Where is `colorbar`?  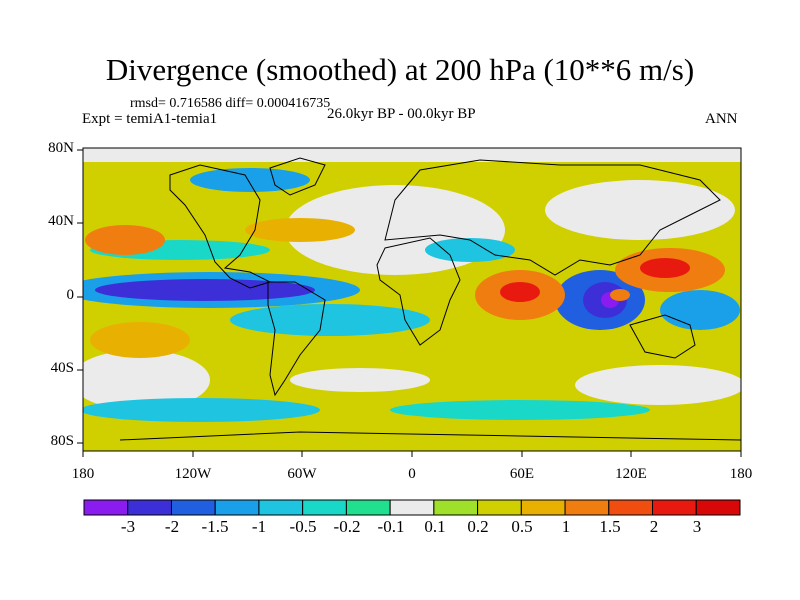
colorbar is located at coordinates (412, 507).